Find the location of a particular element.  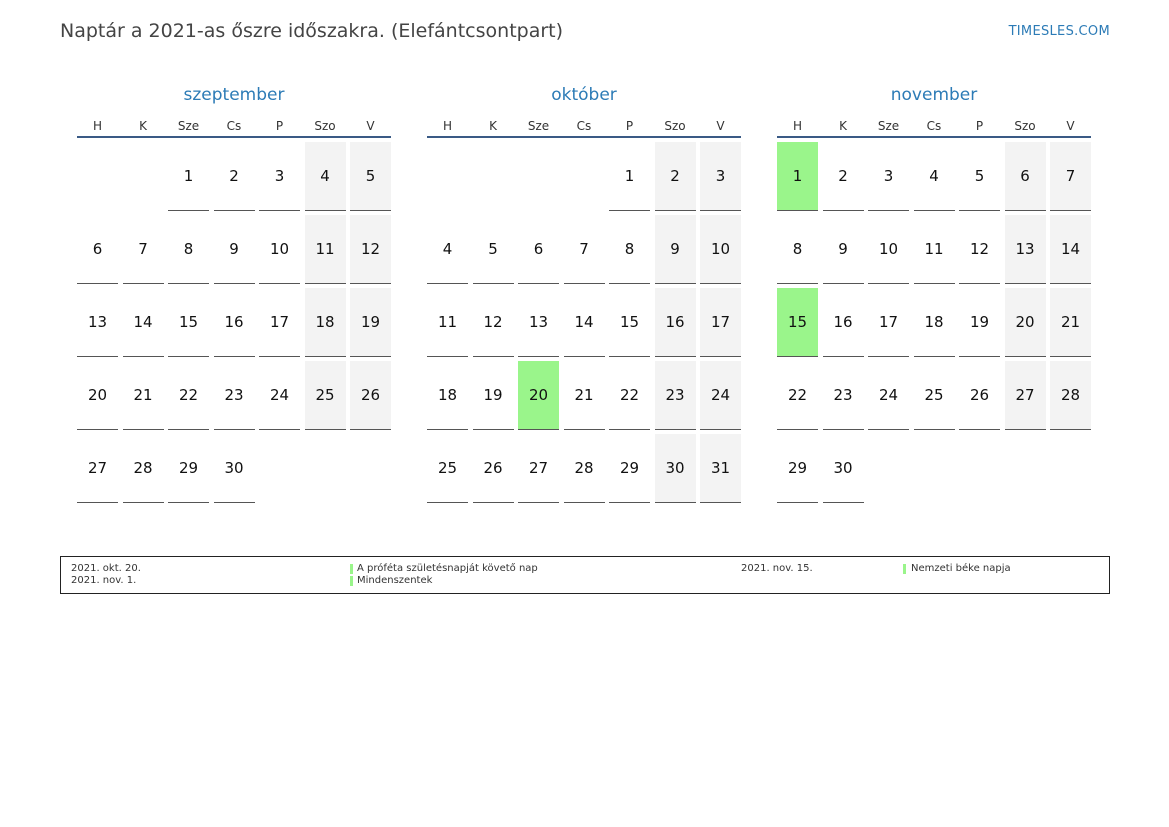

legend-date: 2021. nov. 15. is located at coordinates (777, 568).